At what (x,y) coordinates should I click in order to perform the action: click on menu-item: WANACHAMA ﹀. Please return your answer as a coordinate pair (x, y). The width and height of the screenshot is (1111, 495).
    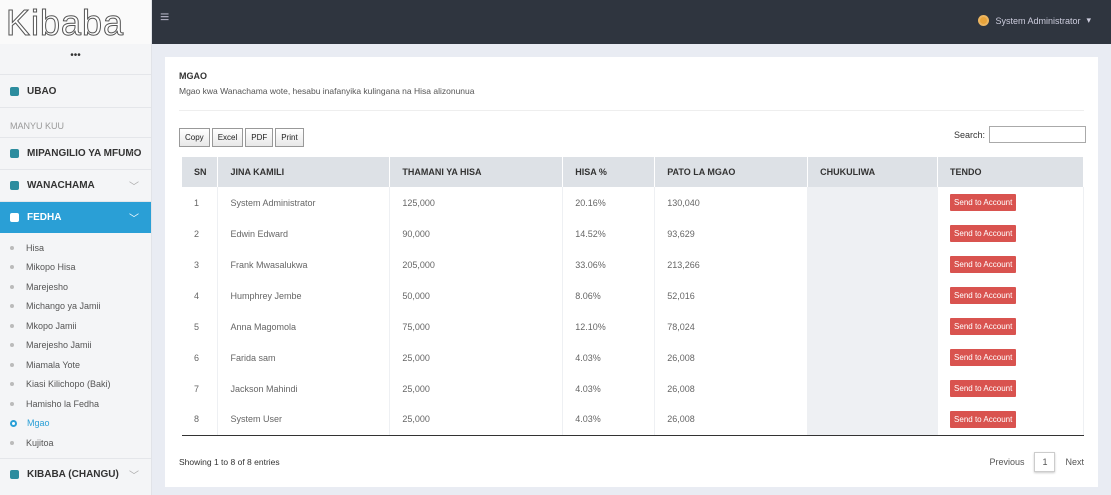
    Looking at the image, I should click on (75, 185).